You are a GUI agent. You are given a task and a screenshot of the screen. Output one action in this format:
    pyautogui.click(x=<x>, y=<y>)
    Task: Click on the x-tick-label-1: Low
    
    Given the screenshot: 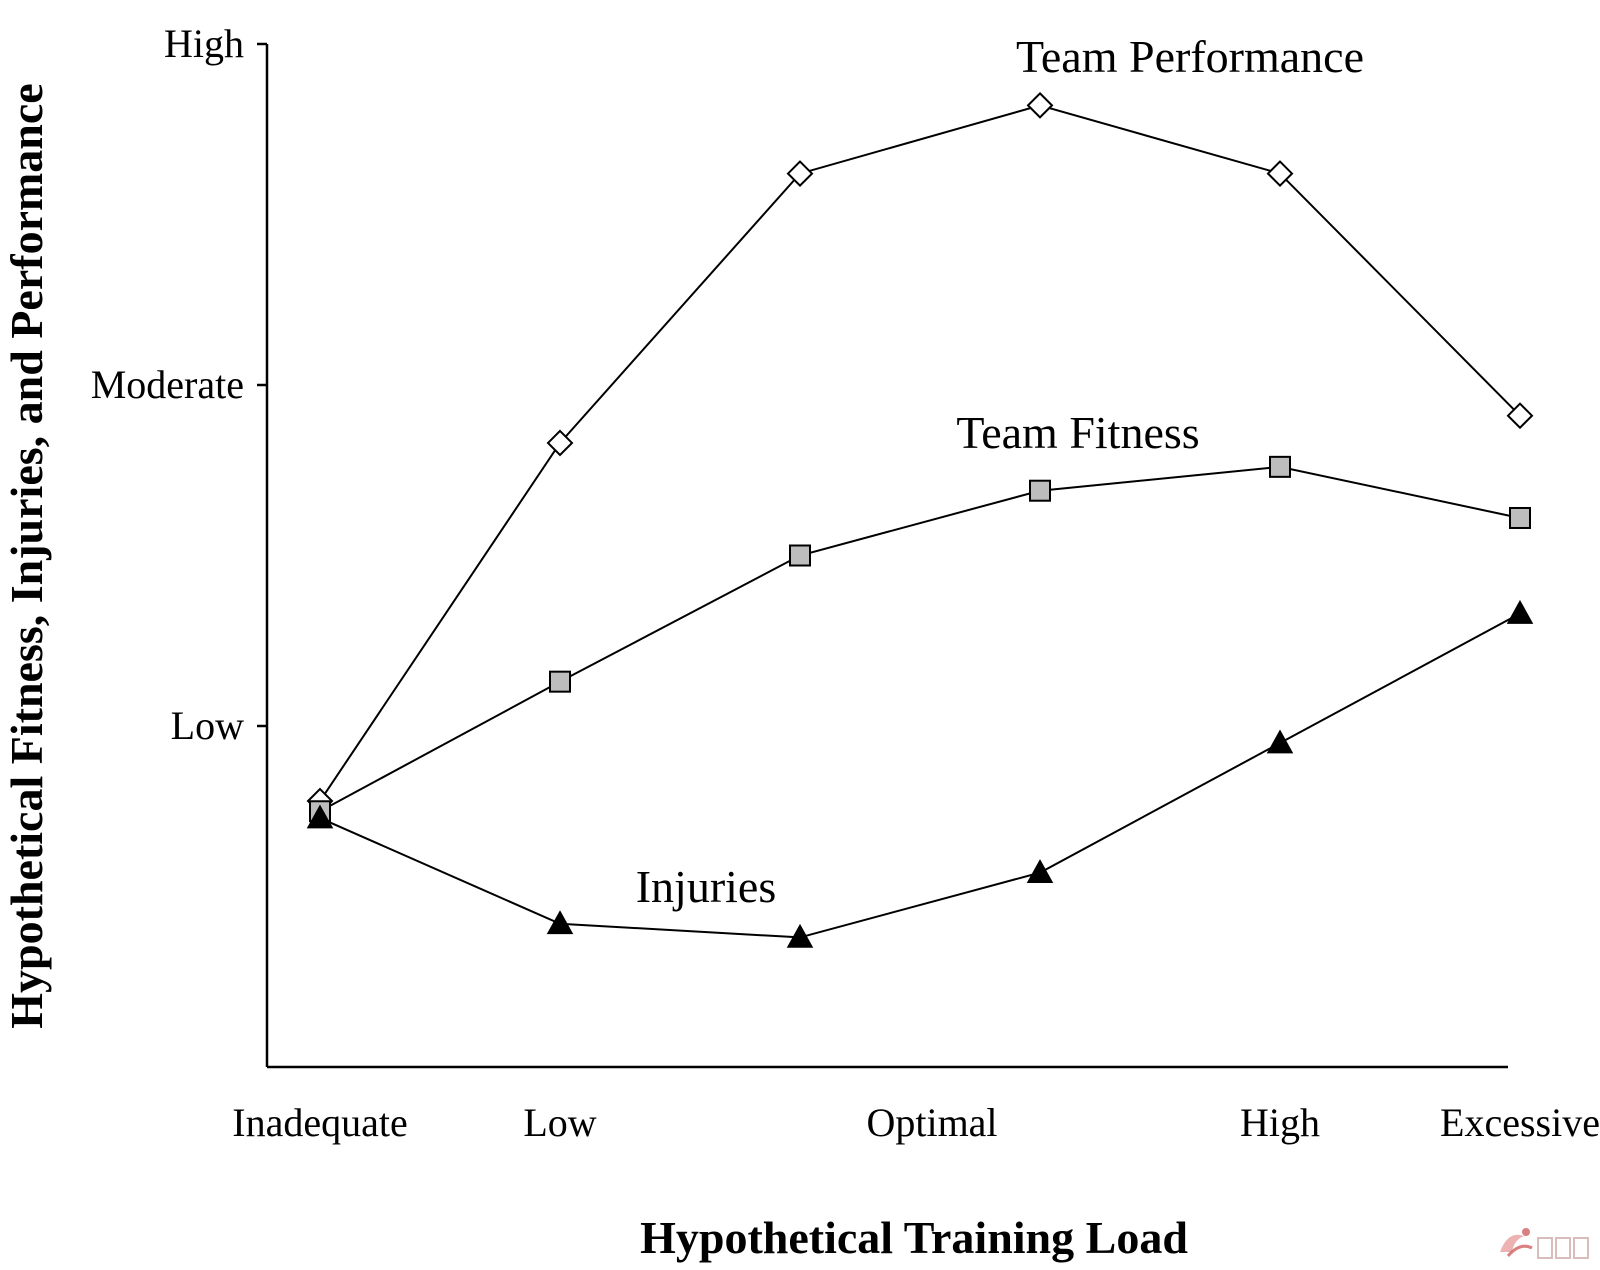 What is the action you would take?
    pyautogui.click(x=559, y=1122)
    